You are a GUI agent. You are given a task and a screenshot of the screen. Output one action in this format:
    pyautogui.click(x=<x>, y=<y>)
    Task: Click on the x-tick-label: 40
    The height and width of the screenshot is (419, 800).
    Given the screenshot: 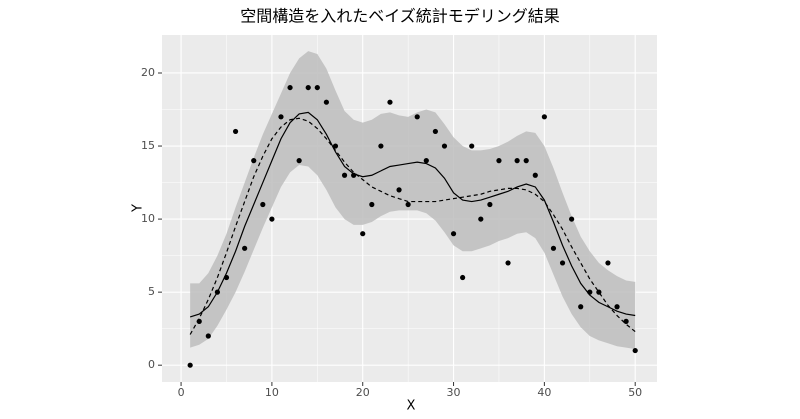 What is the action you would take?
    pyautogui.click(x=544, y=392)
    